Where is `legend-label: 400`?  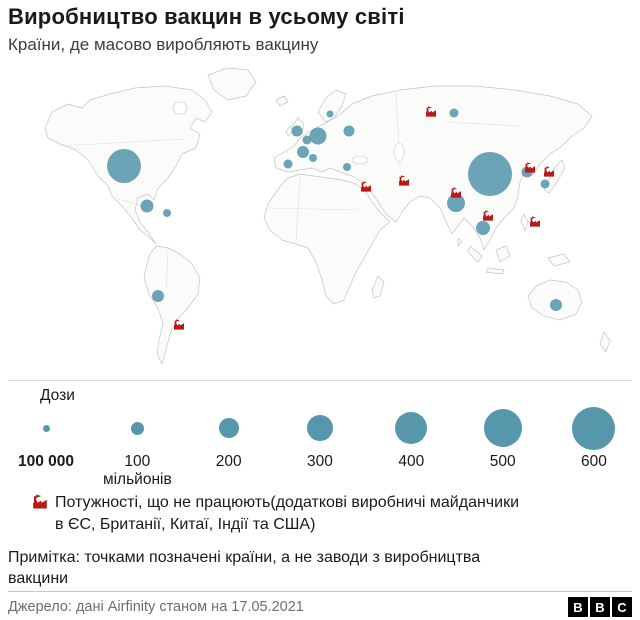
legend-label: 400 is located at coordinates (411, 461).